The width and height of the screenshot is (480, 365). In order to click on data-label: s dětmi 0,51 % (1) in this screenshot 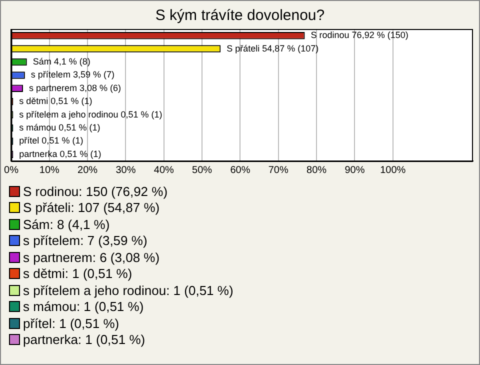, I will do `click(55, 101)`.